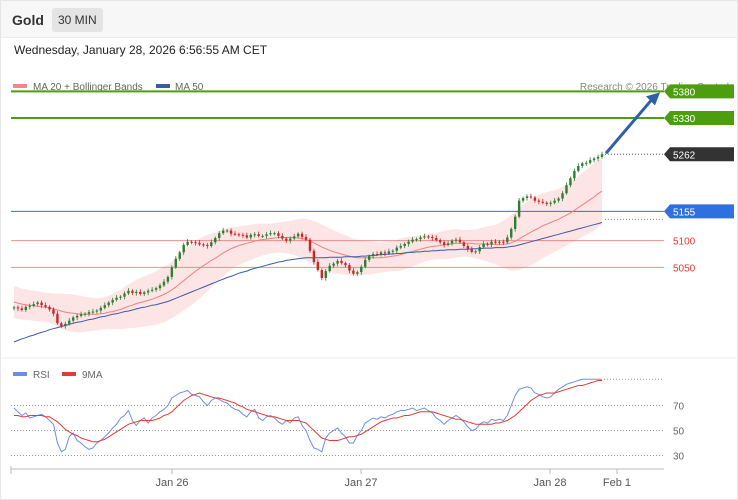  Describe the element at coordinates (28, 20) in the screenshot. I see `instrument-title: Gold` at that location.